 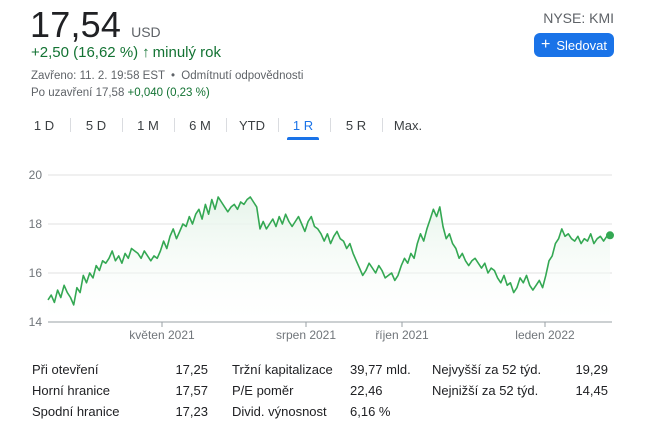 What do you see at coordinates (610, 235) in the screenshot?
I see `last-price-point` at bounding box center [610, 235].